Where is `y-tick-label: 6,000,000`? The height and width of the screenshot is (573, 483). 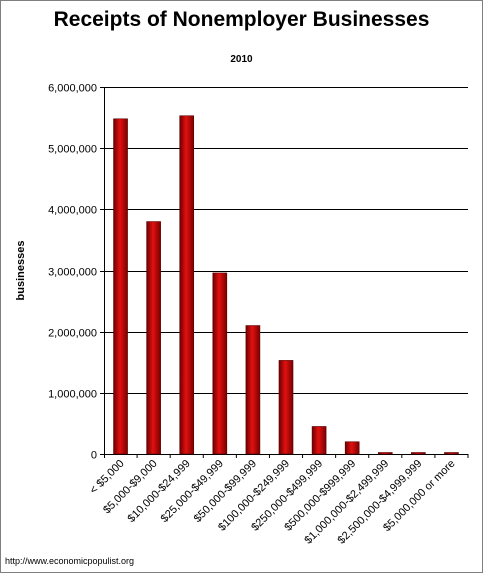 y-tick-label: 6,000,000 is located at coordinates (72, 89).